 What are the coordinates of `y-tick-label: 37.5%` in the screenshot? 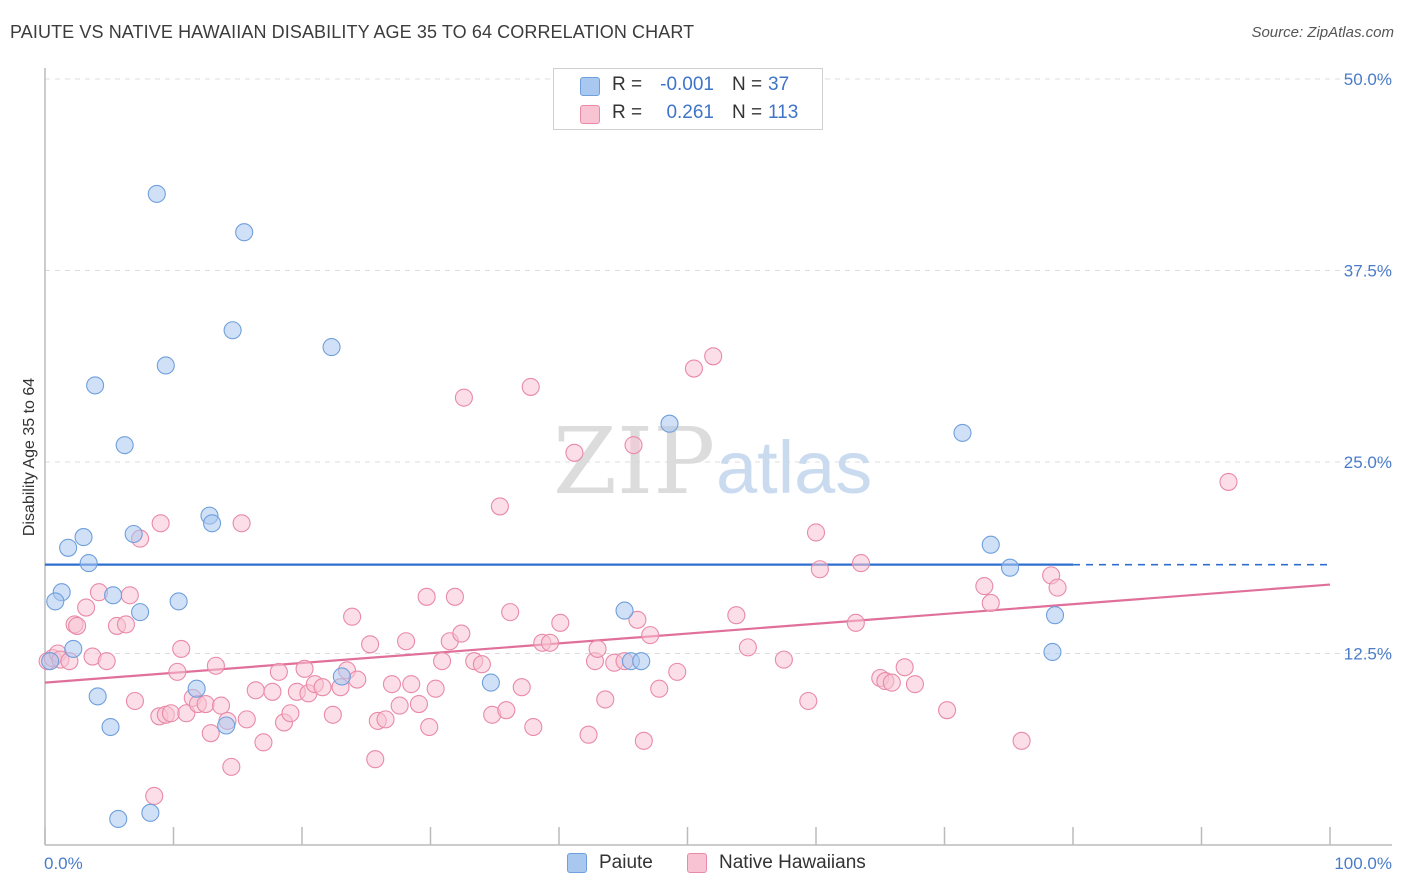 It's located at (1368, 271).